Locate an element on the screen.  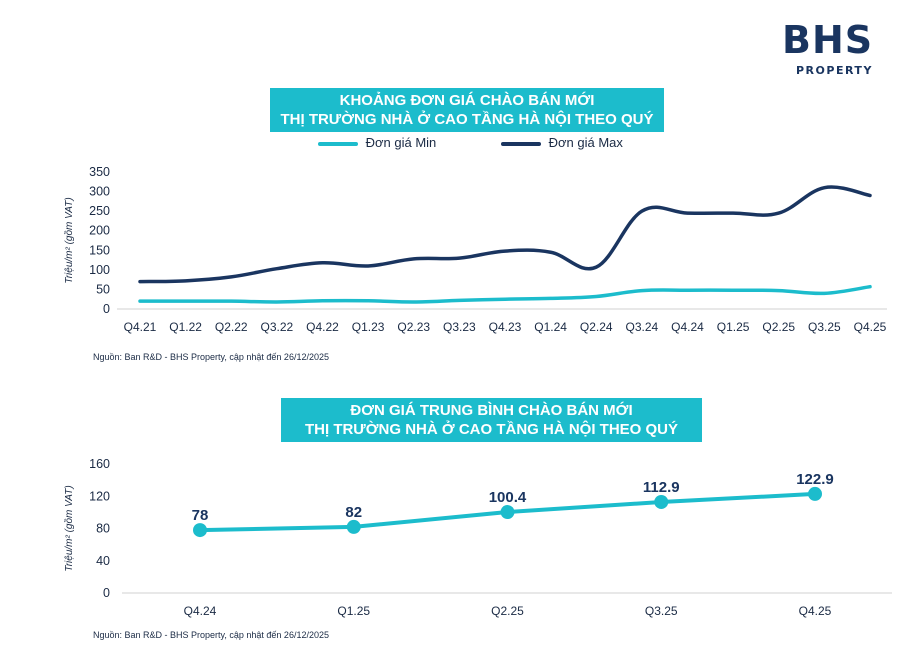
chart1-y-tick-label: 200 is located at coordinates (99, 231).